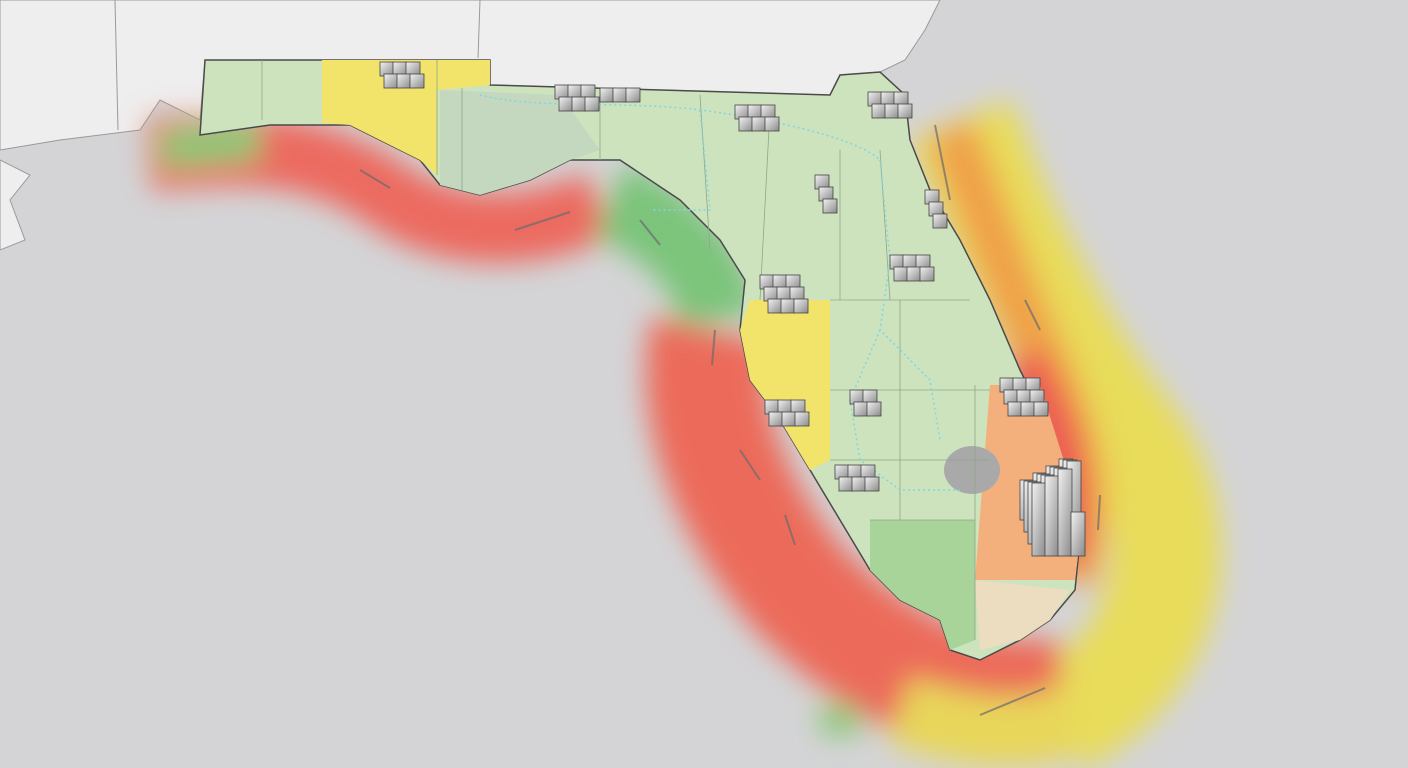  I want to click on surge-band-yellow, so click(985, 721).